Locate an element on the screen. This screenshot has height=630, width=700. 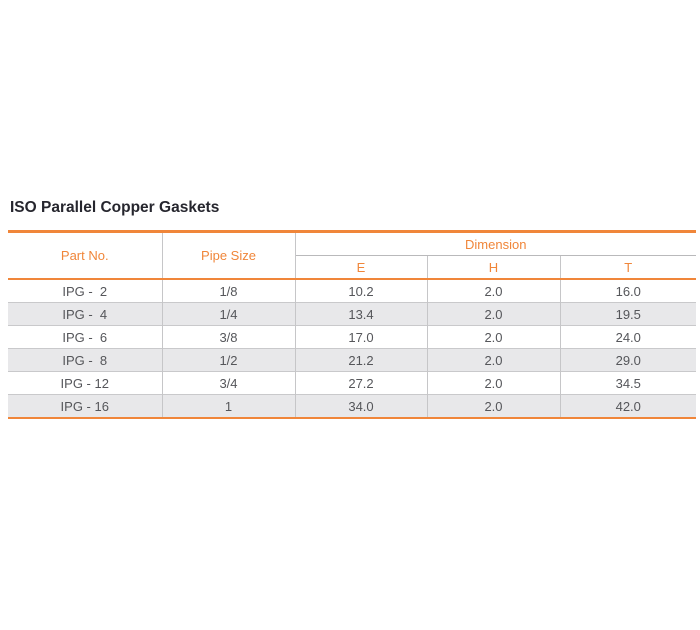
cell-dim-t: 19.5 is located at coordinates (627, 314).